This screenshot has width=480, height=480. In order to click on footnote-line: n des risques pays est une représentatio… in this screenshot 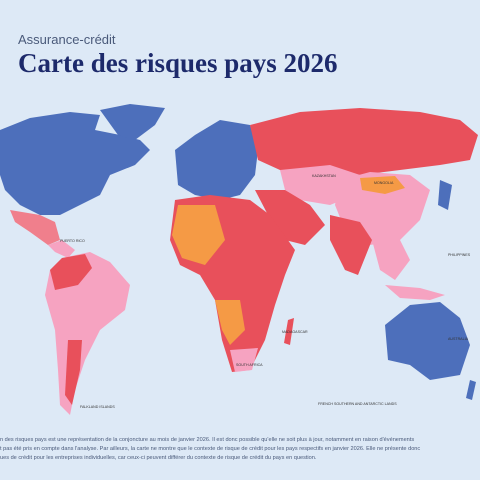, I will do `click(207, 440)`.